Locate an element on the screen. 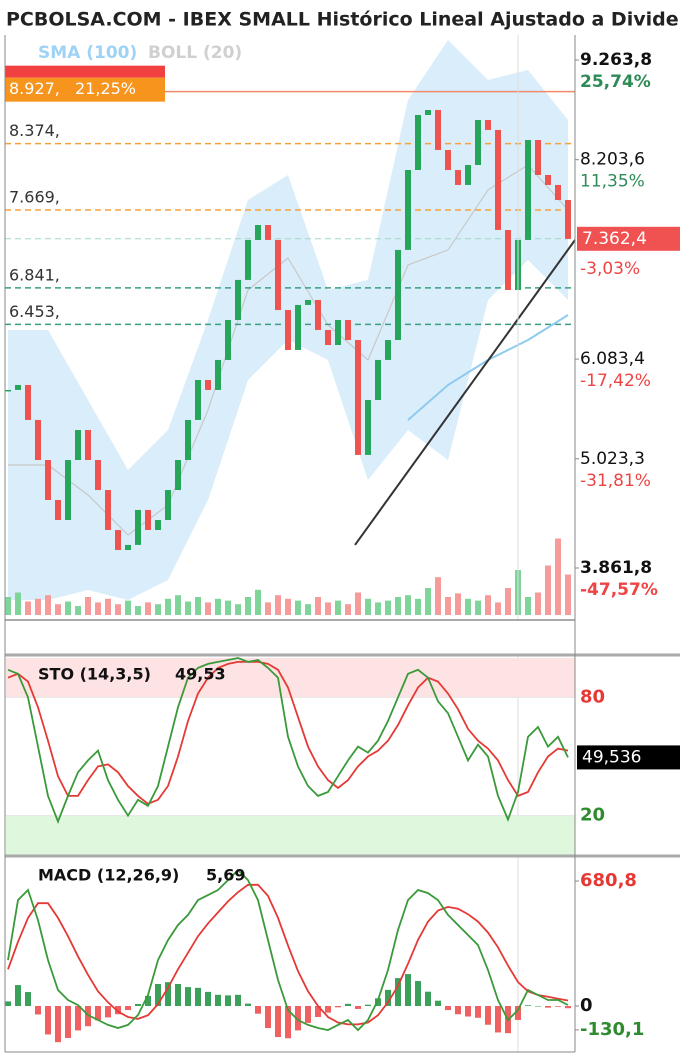  y-tick-pct: -17,42% is located at coordinates (615, 381).